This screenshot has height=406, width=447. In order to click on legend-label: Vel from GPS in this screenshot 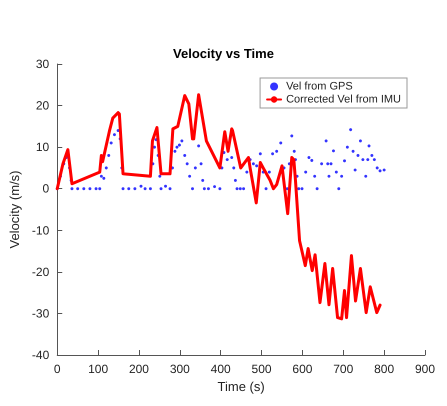, I will do `click(319, 86)`.